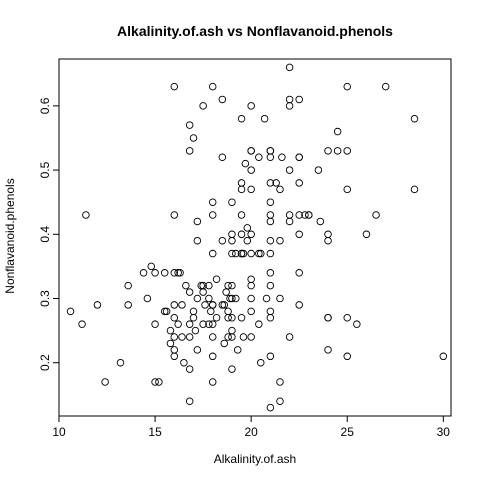  I want to click on y-tick-label: 0.4, so click(45, 234).